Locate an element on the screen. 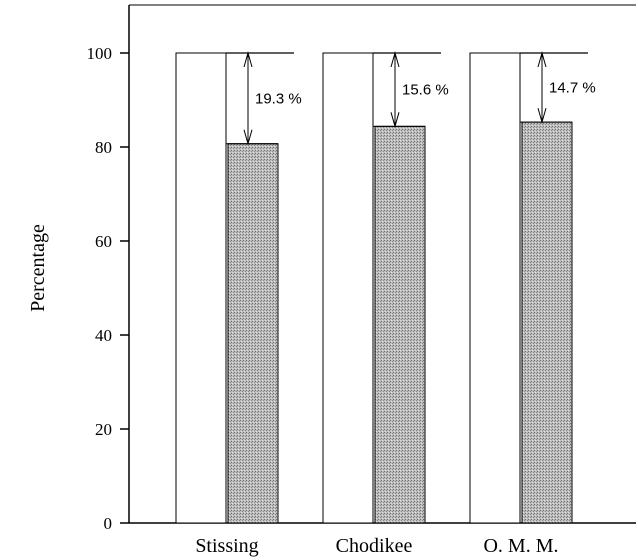  y-axis-title: Percentage is located at coordinates (38, 268).